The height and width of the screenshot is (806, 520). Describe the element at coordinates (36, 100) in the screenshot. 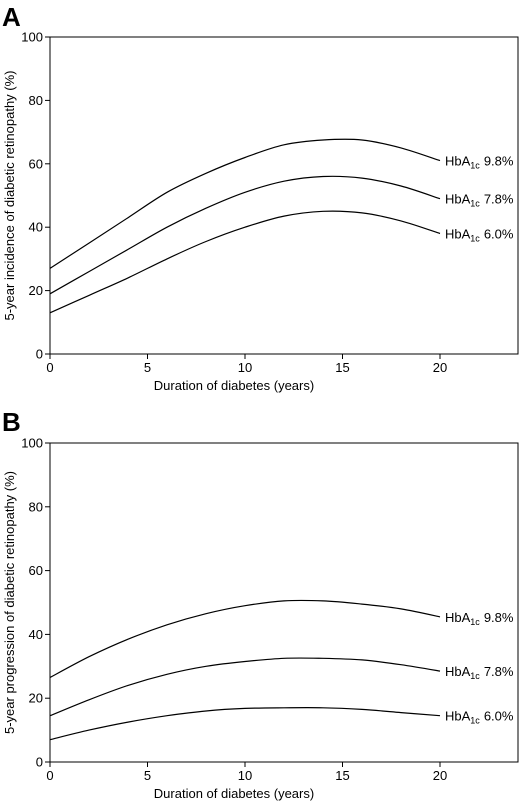

I see `panel-a-y-tick-label: 80` at that location.